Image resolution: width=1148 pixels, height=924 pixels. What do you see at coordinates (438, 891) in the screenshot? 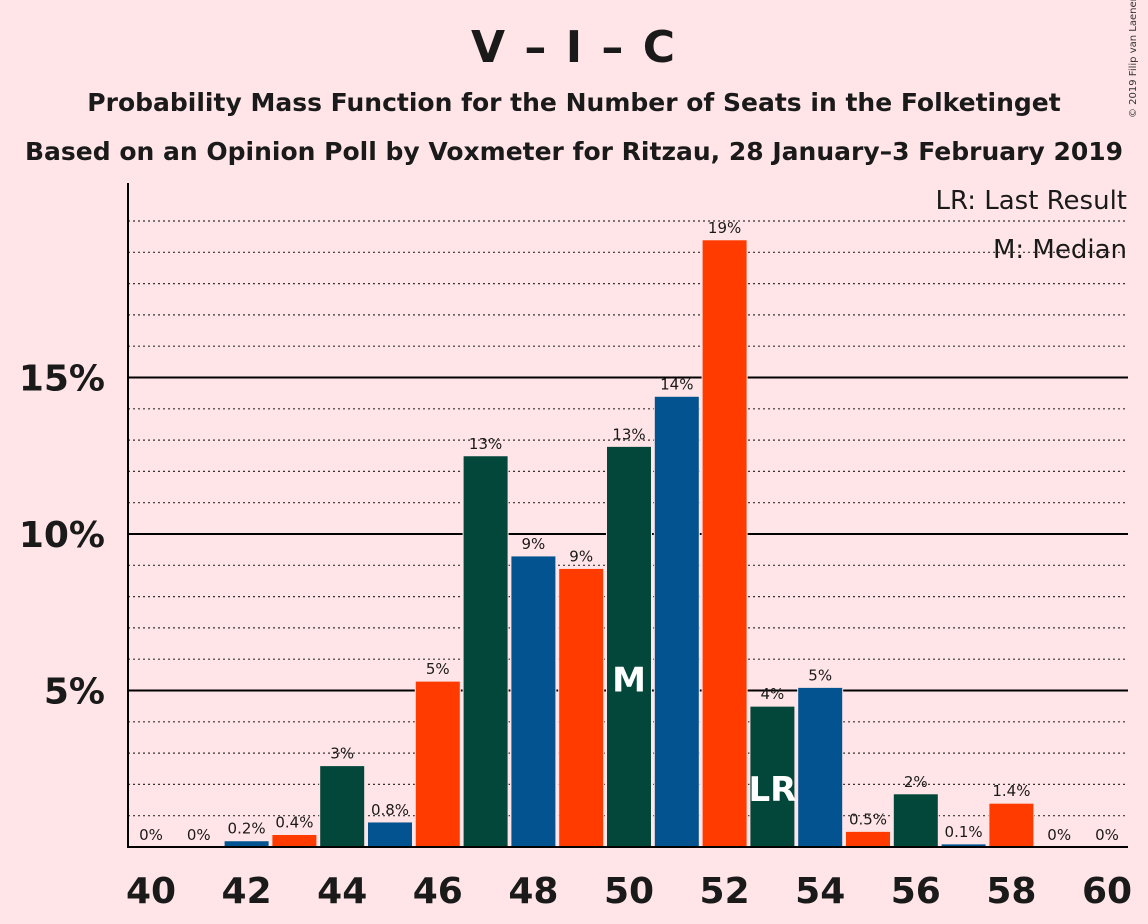
I see `x-tick-label: 46` at bounding box center [438, 891].